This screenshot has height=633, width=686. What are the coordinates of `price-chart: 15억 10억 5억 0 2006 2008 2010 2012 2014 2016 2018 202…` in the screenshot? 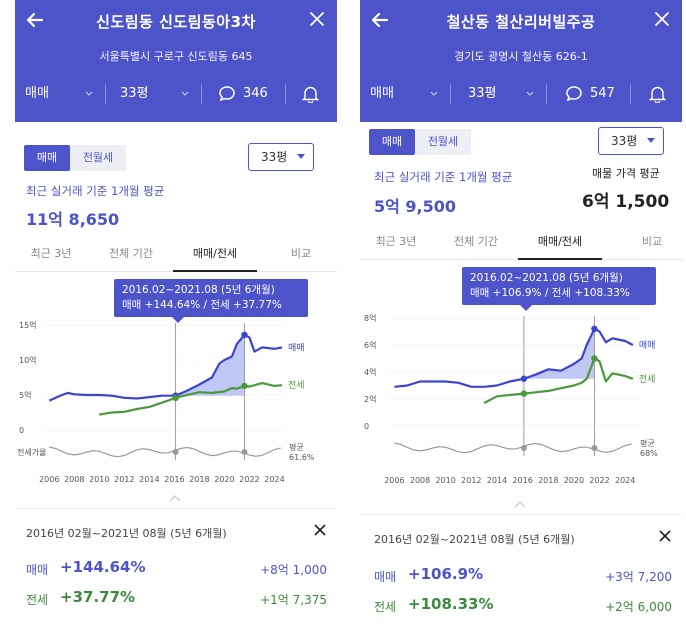 It's located at (176, 400).